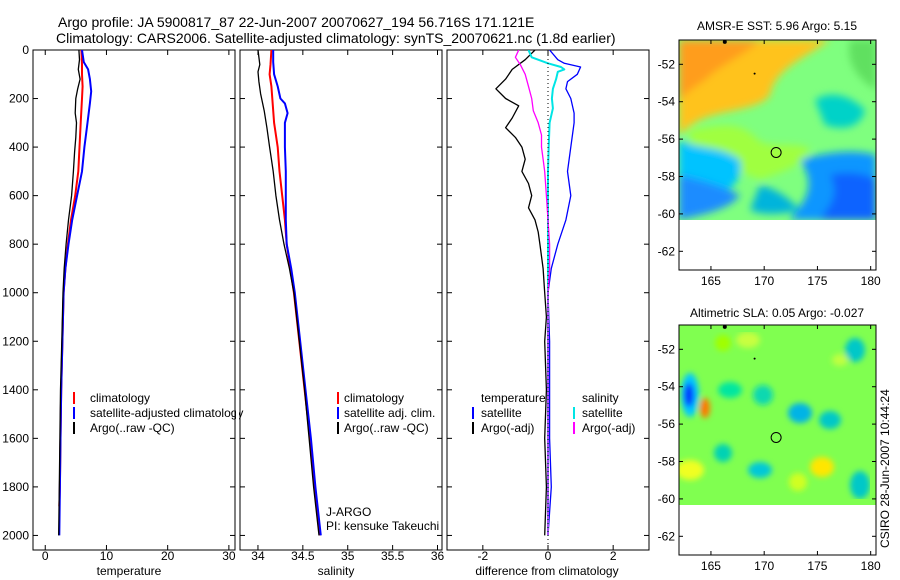 Image resolution: width=900 pixels, height=580 pixels. I want to click on series-line-temperature-argo-adj-, so click(521, 293).